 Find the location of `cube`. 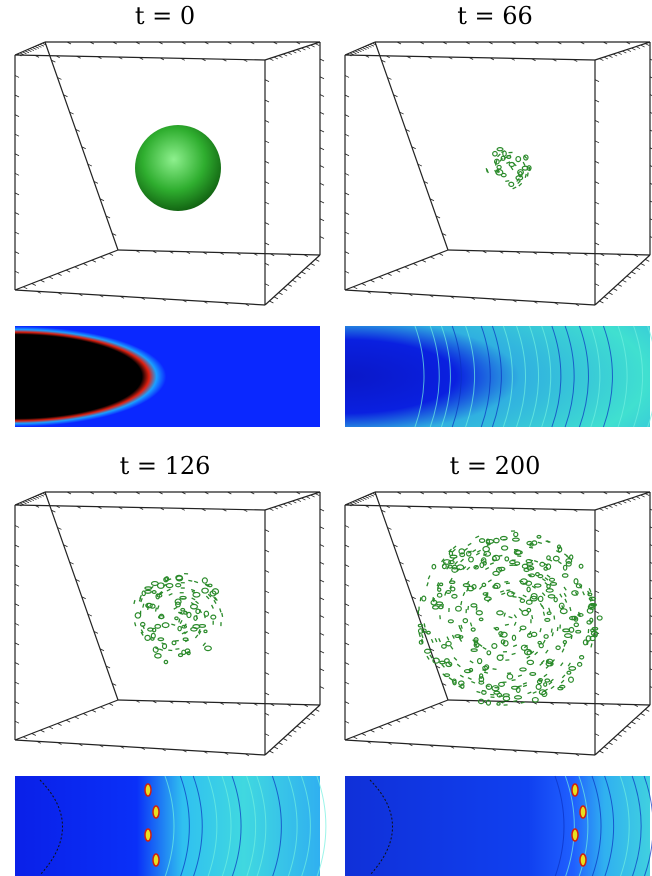

cube is located at coordinates (498, 624).